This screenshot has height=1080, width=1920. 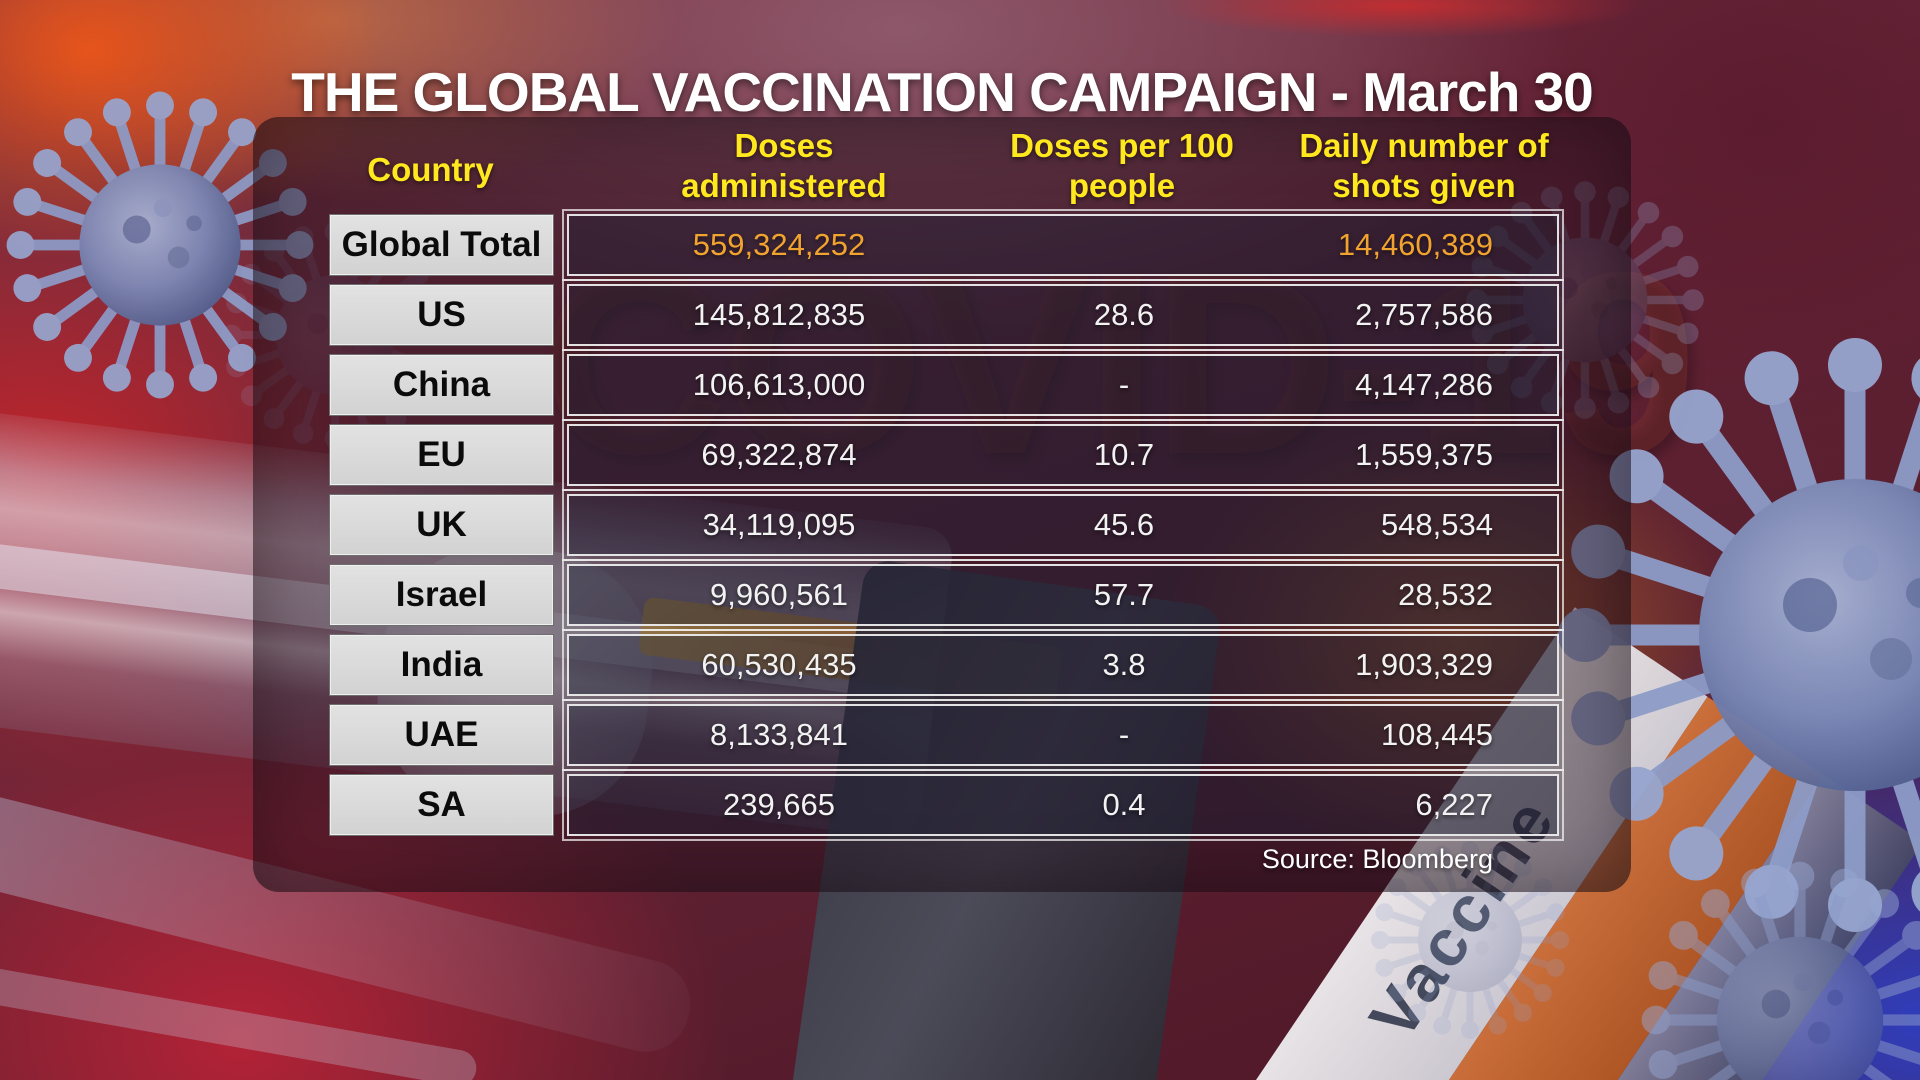 What do you see at coordinates (779, 314) in the screenshot?
I see `doses-cell: 145,812,835` at bounding box center [779, 314].